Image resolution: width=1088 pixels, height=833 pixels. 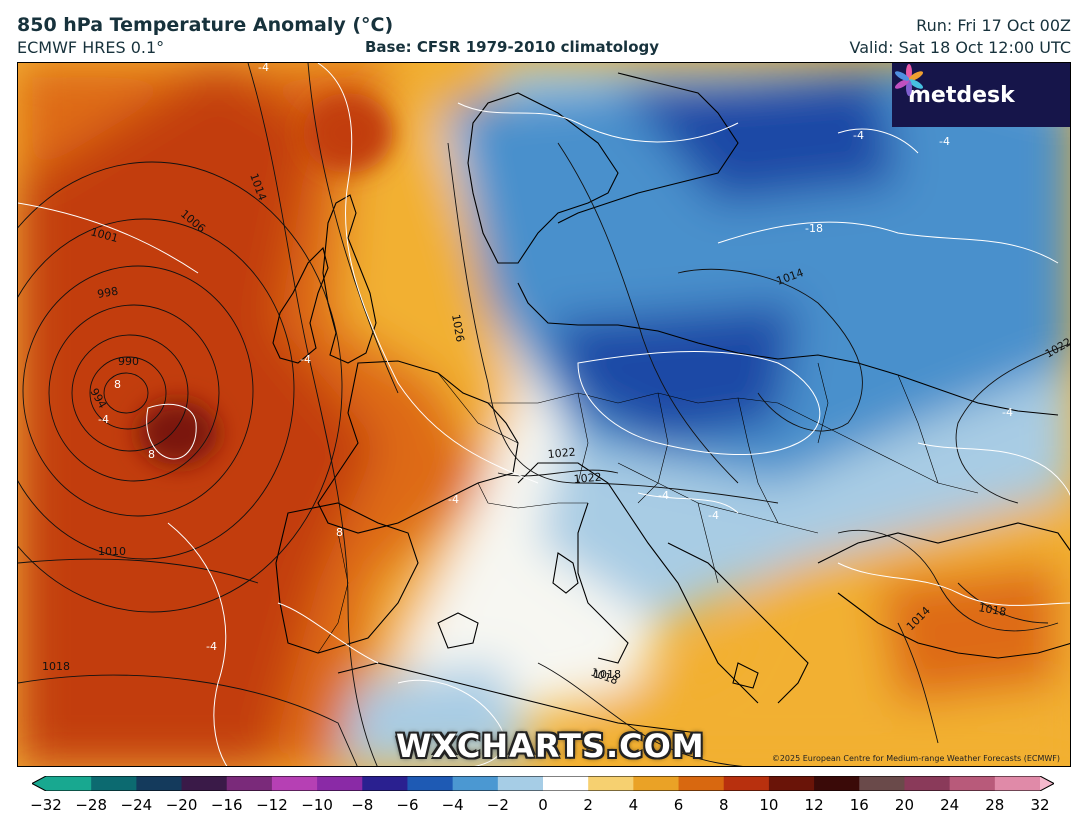 I want to click on colorbar-tick-label: 12, so click(x=814, y=805).